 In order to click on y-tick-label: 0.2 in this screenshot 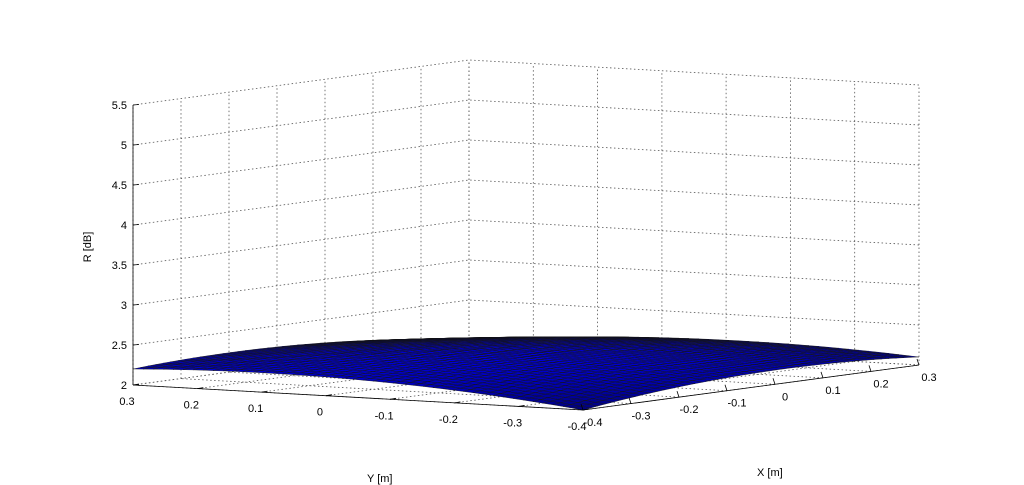, I will do `click(191, 406)`.